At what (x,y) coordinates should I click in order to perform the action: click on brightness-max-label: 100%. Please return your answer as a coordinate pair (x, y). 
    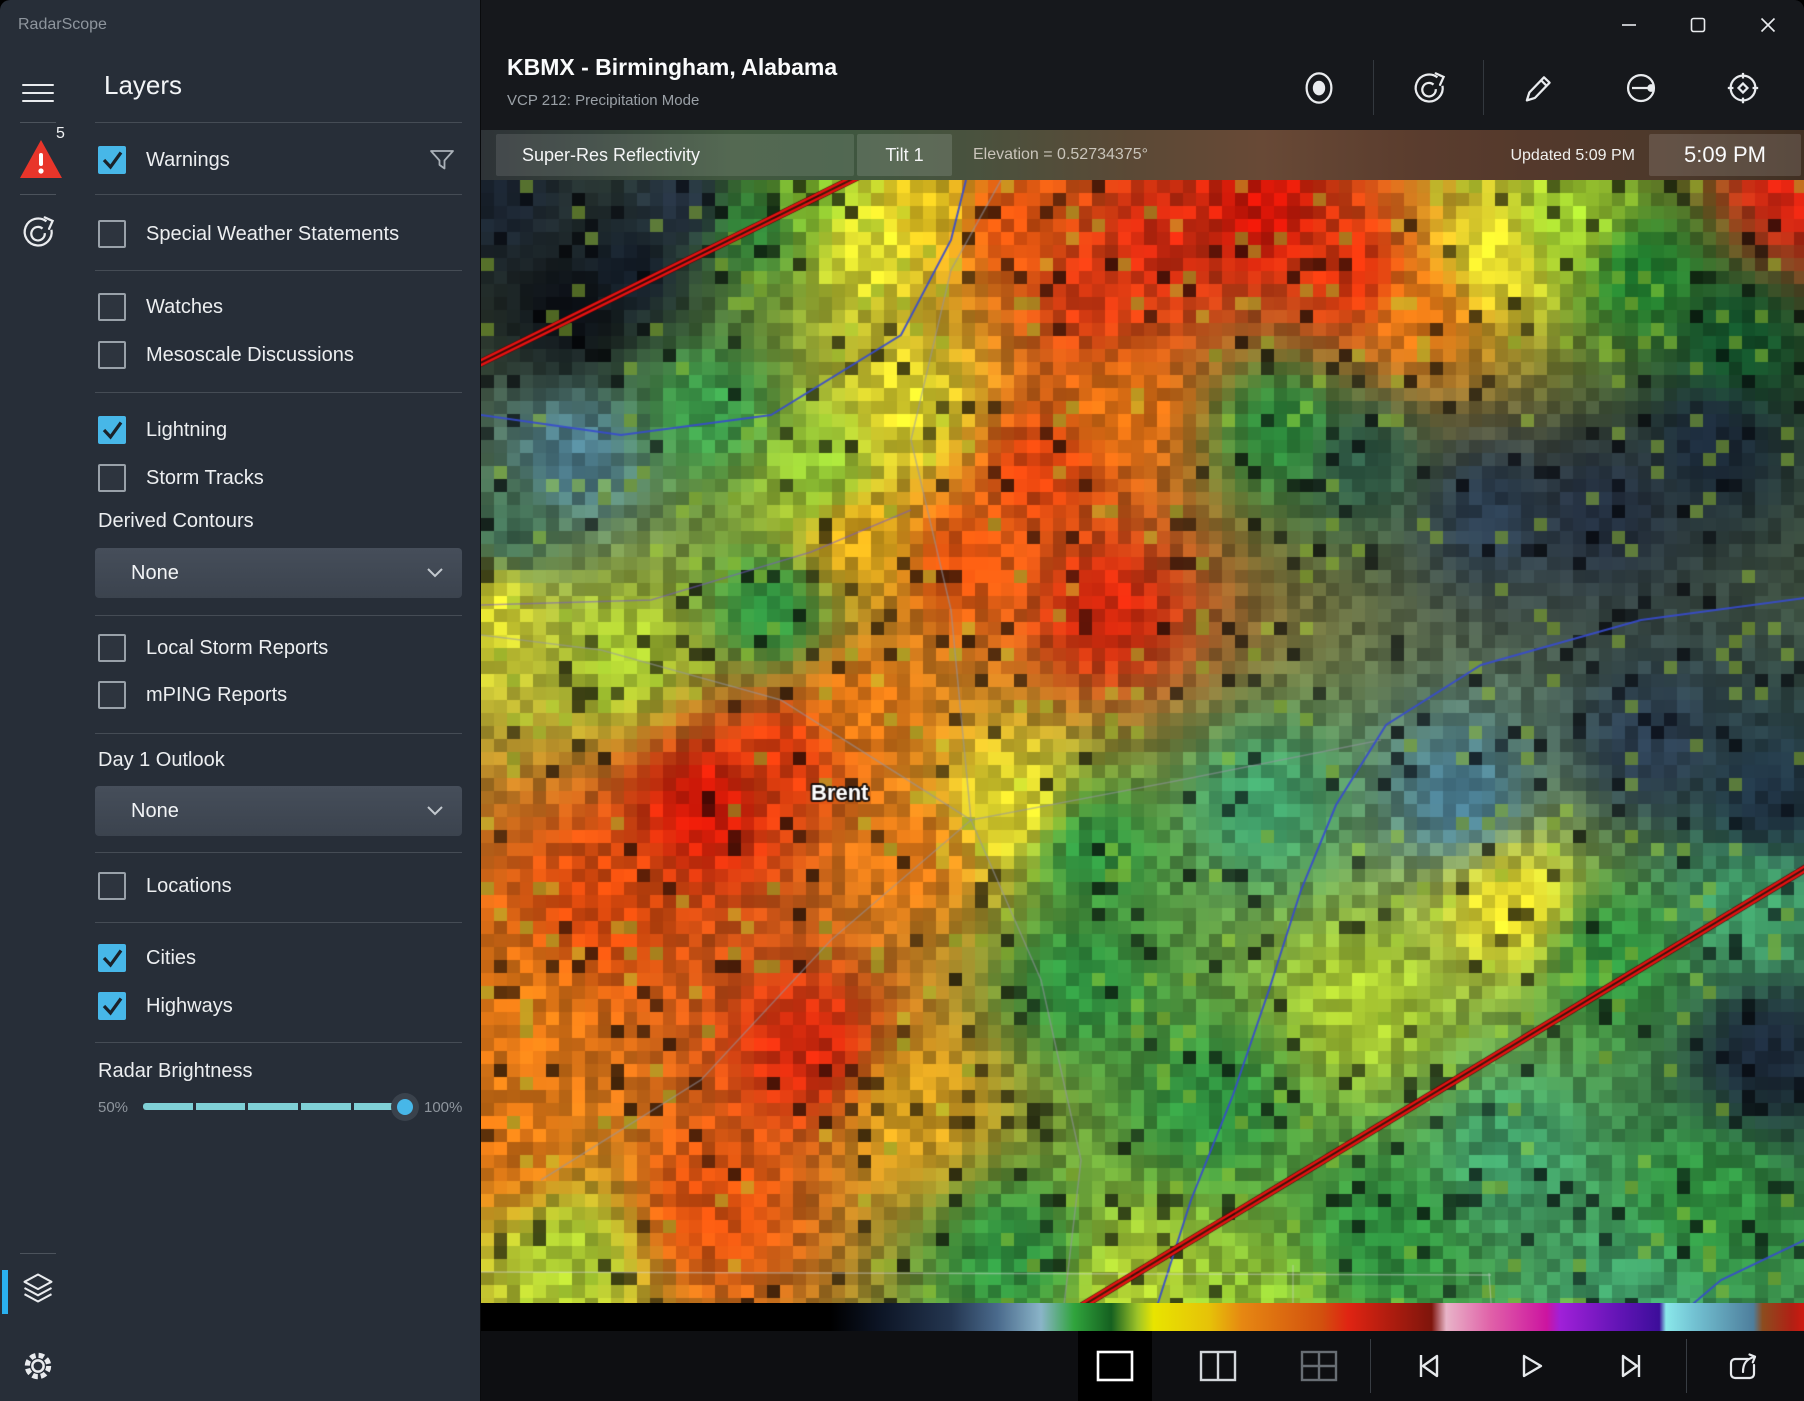
    Looking at the image, I should click on (443, 1107).